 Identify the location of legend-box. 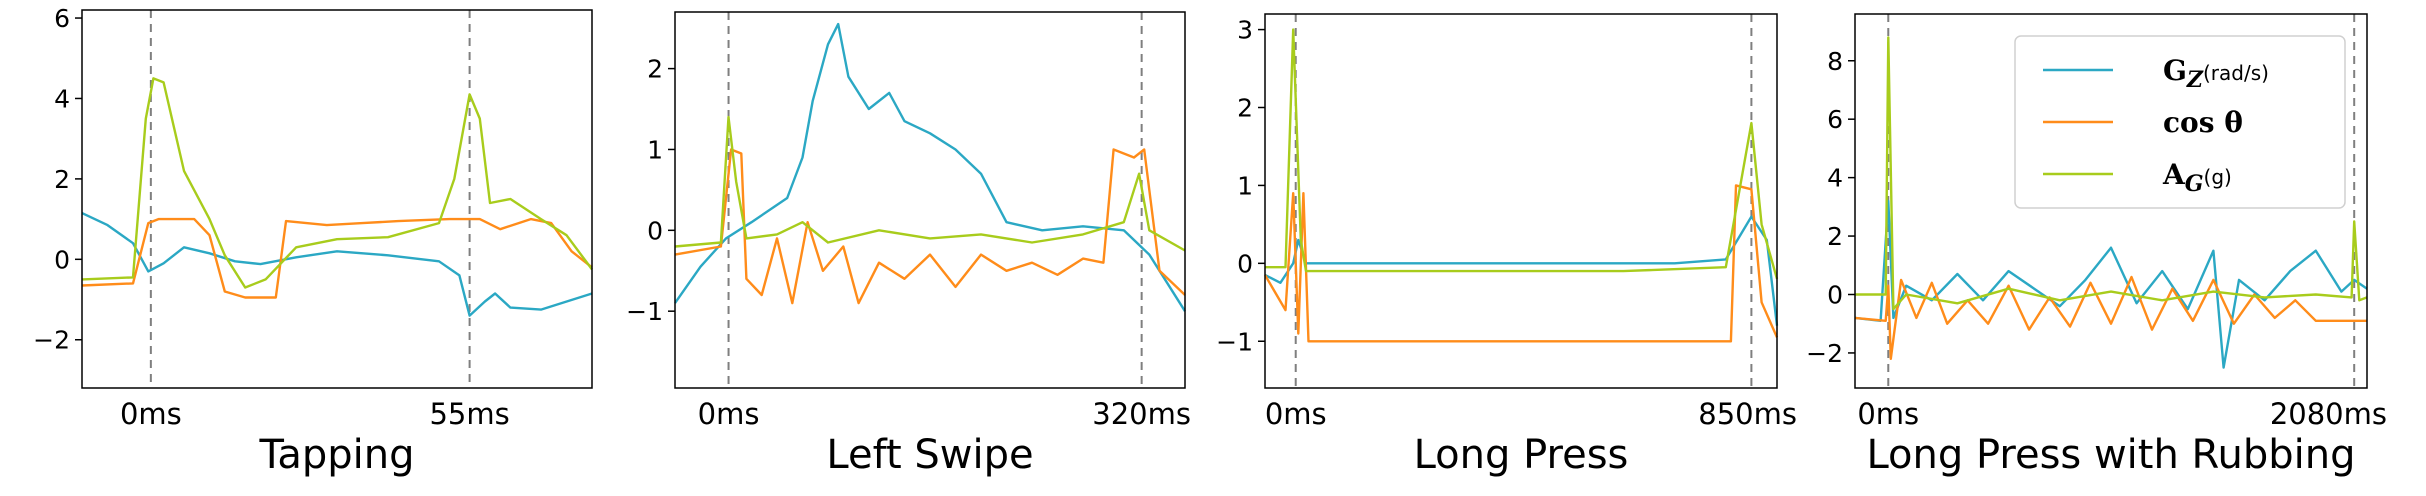
(2180, 122).